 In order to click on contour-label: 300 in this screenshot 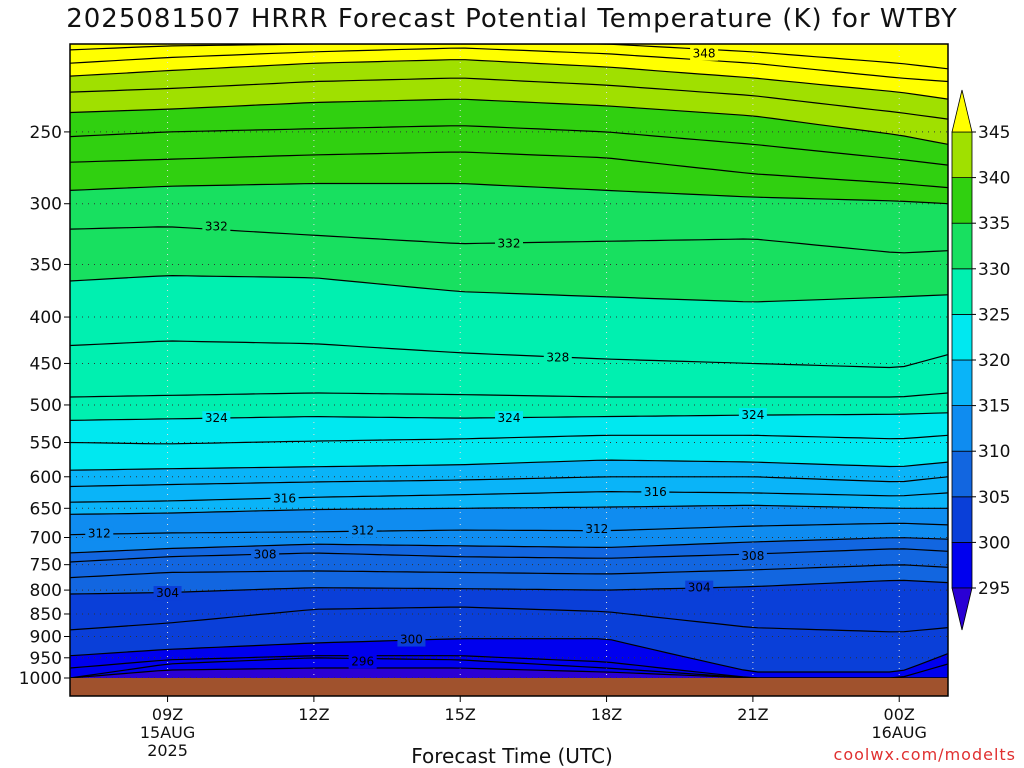, I will do `click(411, 640)`.